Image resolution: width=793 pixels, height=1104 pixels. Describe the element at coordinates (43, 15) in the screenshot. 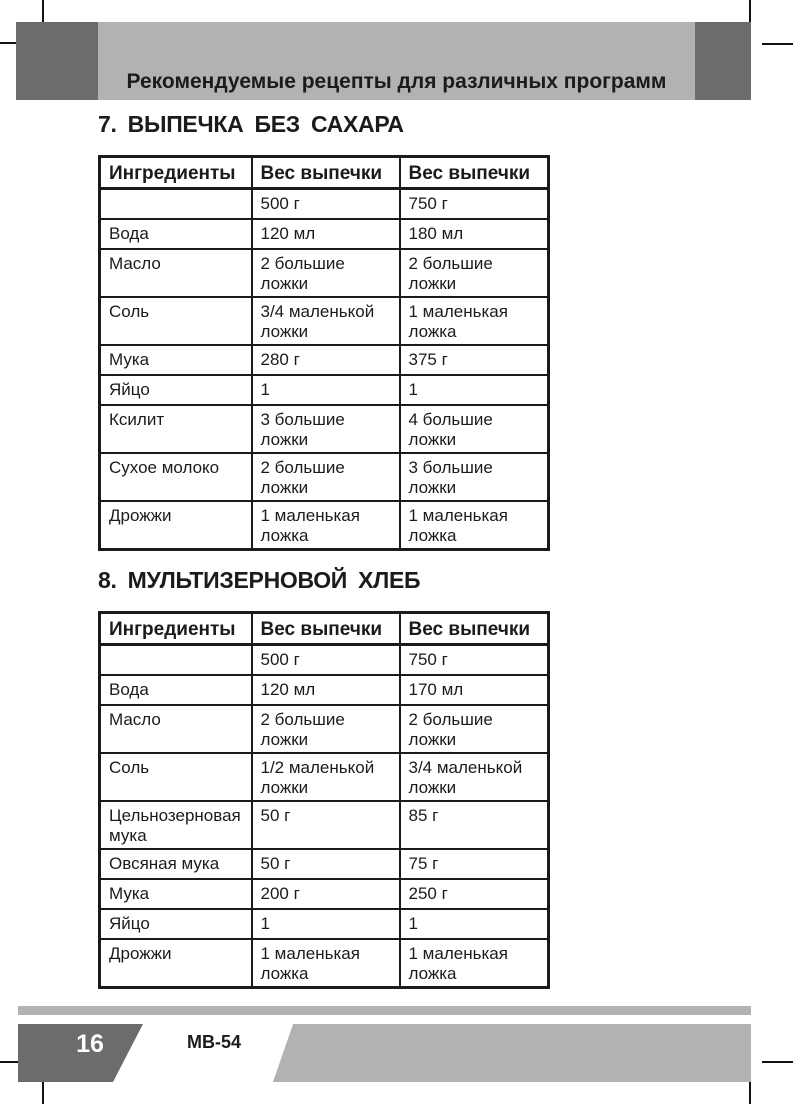

I see `crop-mark-top-left-vertical` at that location.